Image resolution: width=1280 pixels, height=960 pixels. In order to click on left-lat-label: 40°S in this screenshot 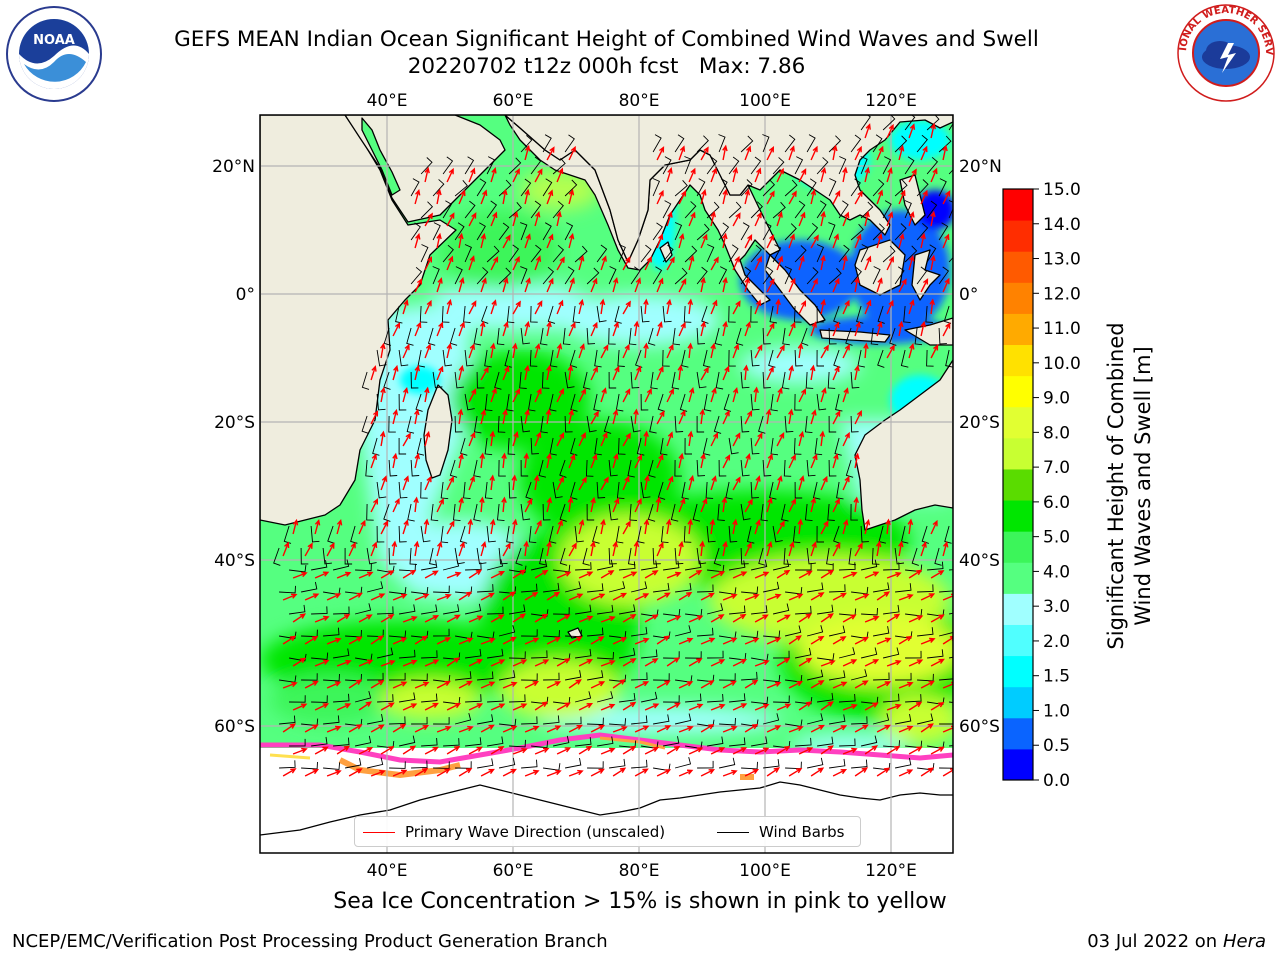, I will do `click(234, 561)`.